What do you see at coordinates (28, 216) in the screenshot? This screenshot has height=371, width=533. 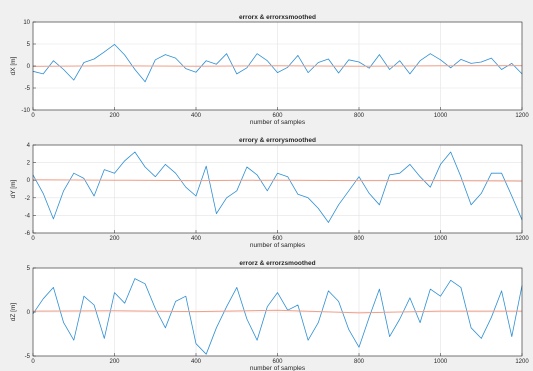 I see `y-tick-label: -4` at bounding box center [28, 216].